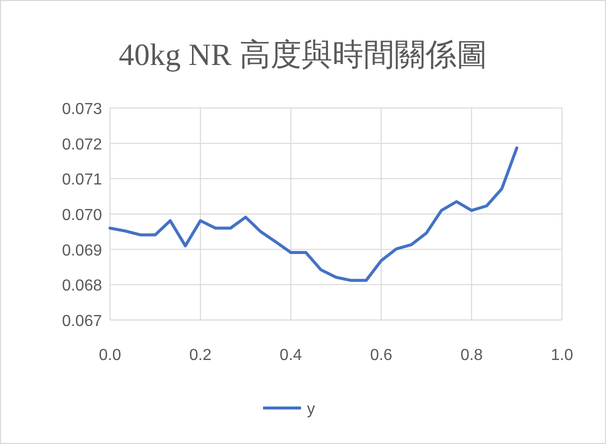  What do you see at coordinates (82, 109) in the screenshot?
I see `y-tick-label: 0.073` at bounding box center [82, 109].